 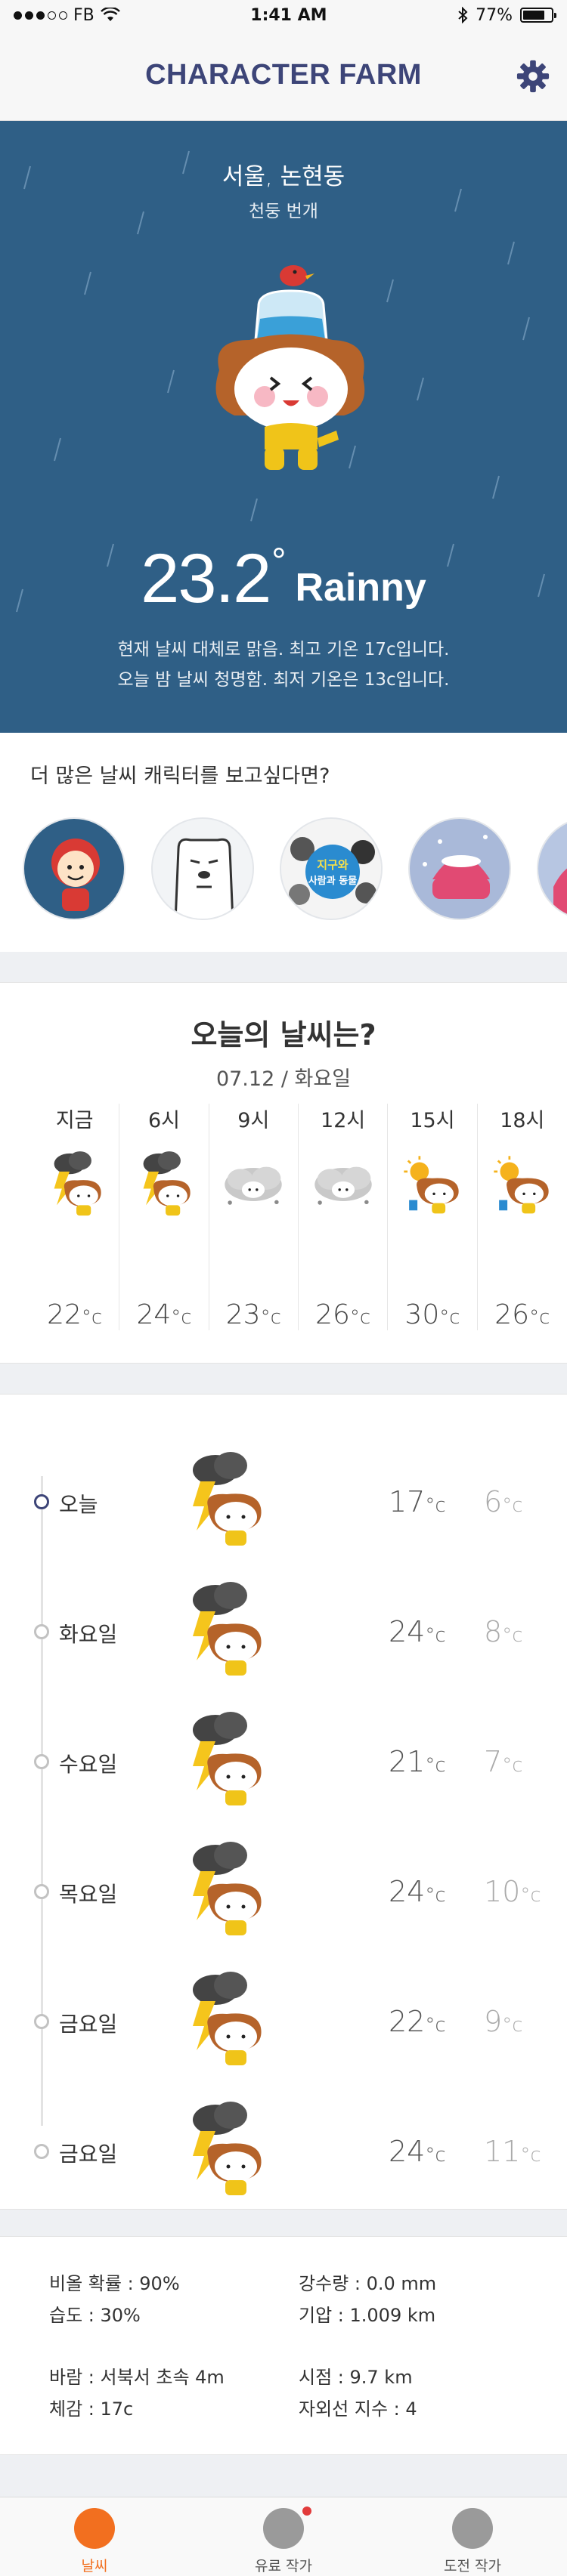 I want to click on bottom-tab-bar: 날씨 유료 작가 도전 작가, so click(x=283, y=2536).